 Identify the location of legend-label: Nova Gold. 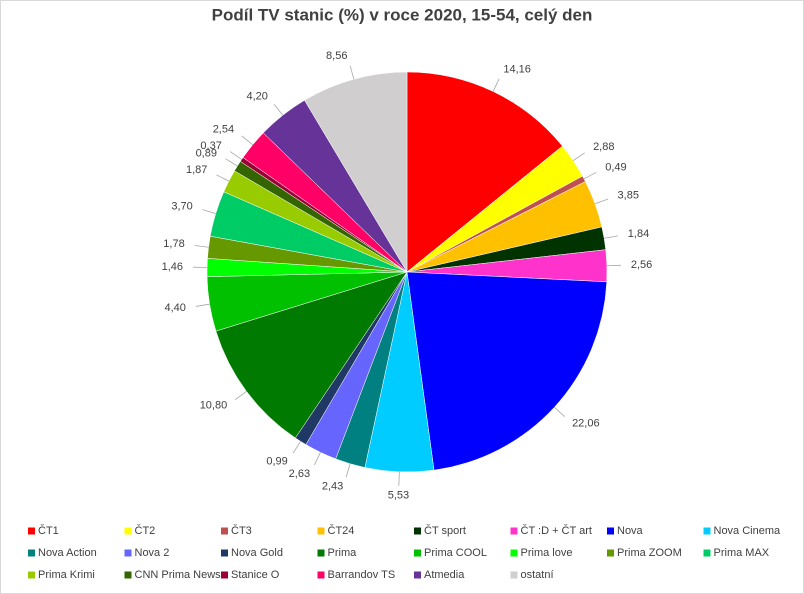
(257, 553).